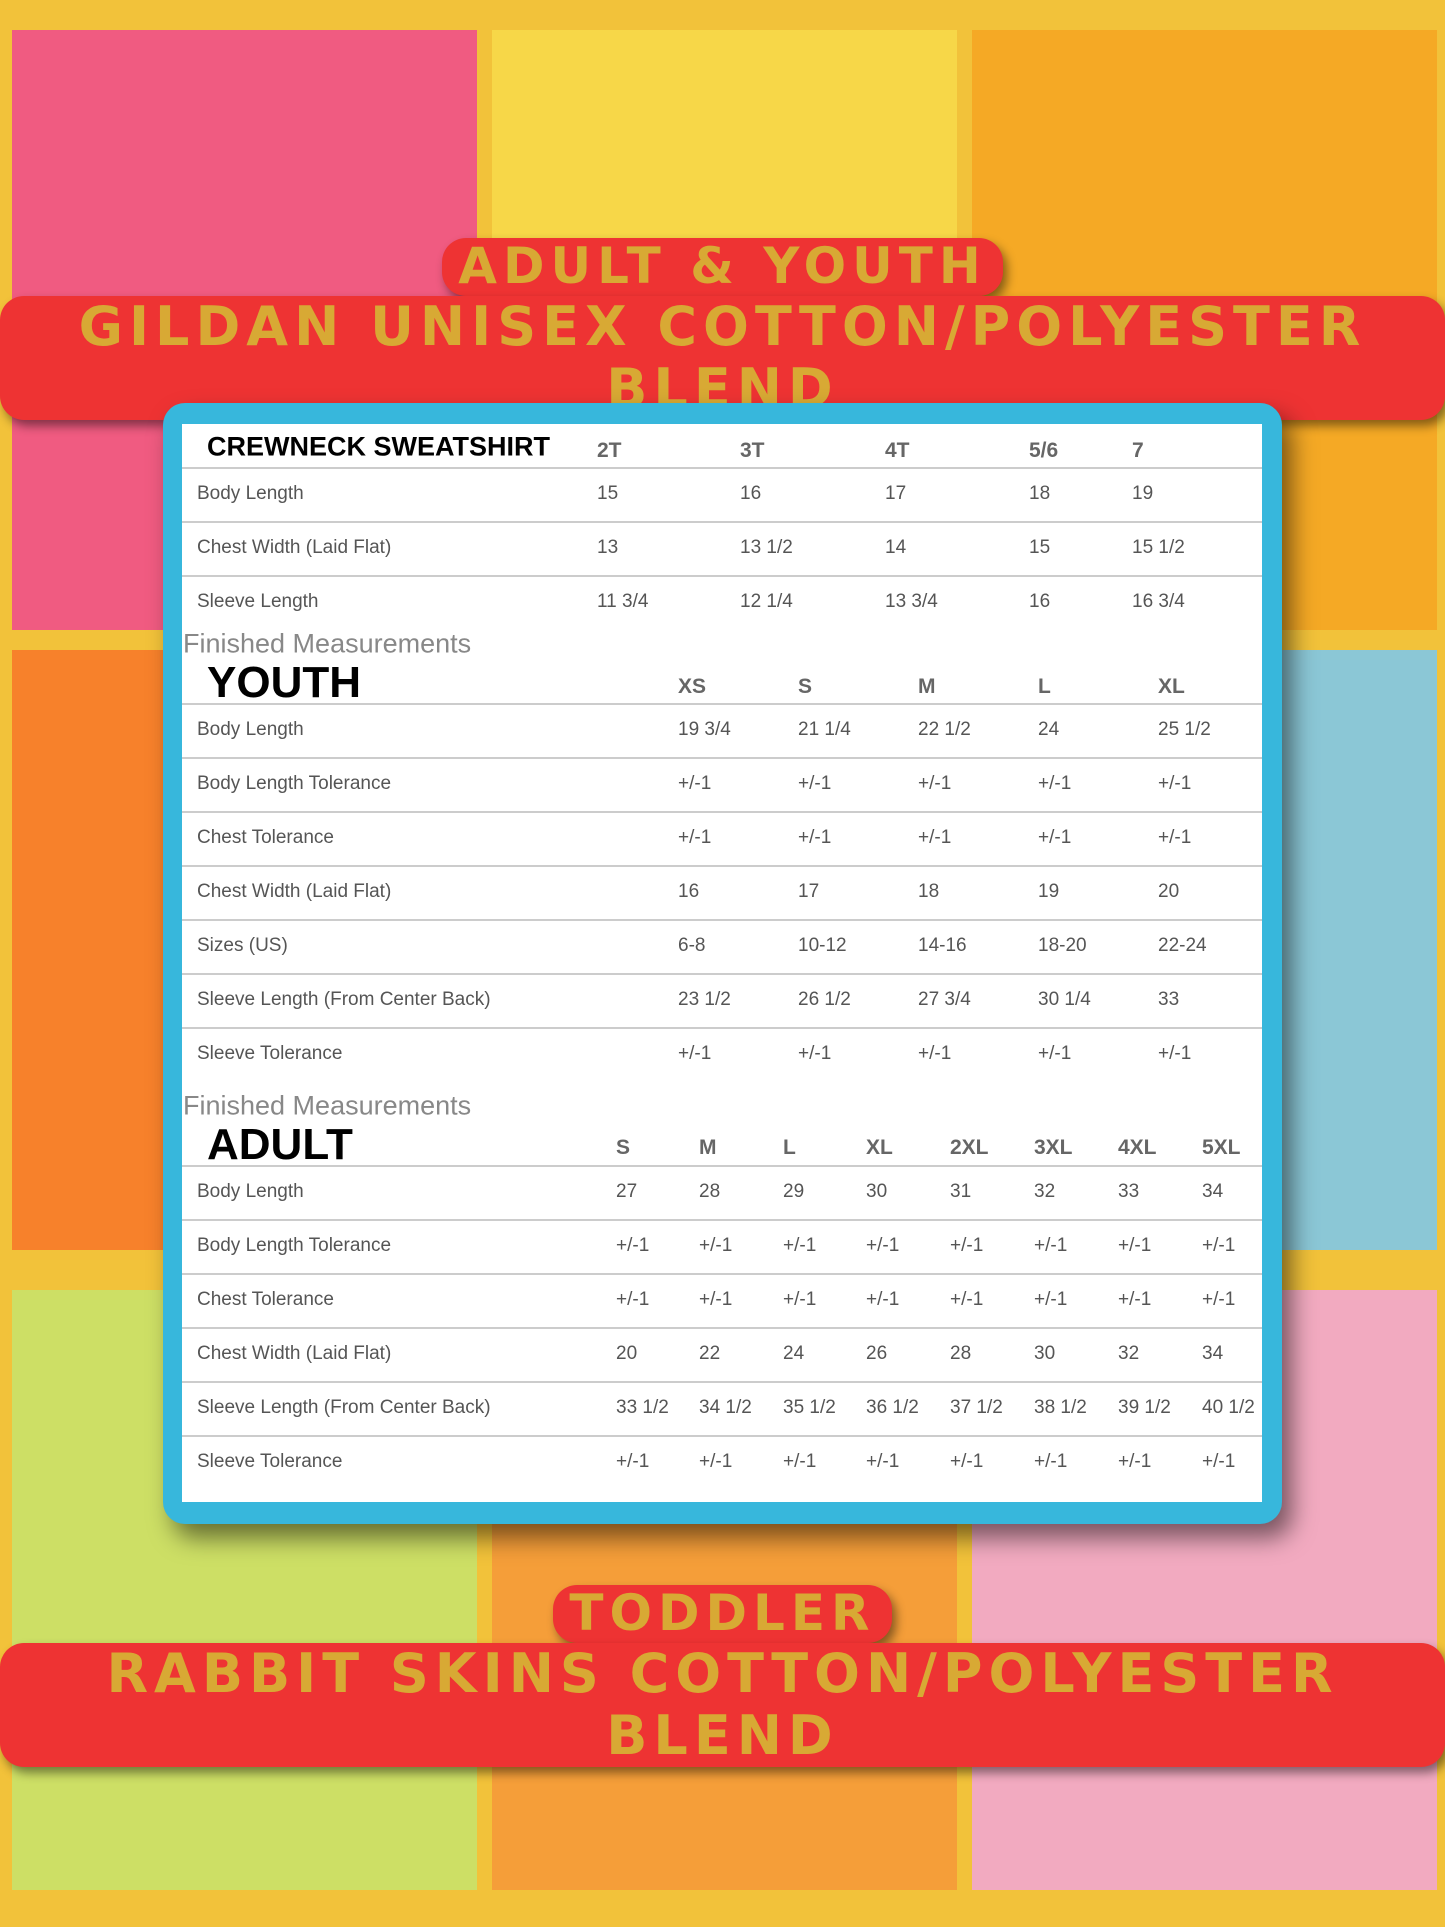 The height and width of the screenshot is (1927, 1445). What do you see at coordinates (270, 1053) in the screenshot?
I see `youth-row-label: Sleeve Tolerance` at bounding box center [270, 1053].